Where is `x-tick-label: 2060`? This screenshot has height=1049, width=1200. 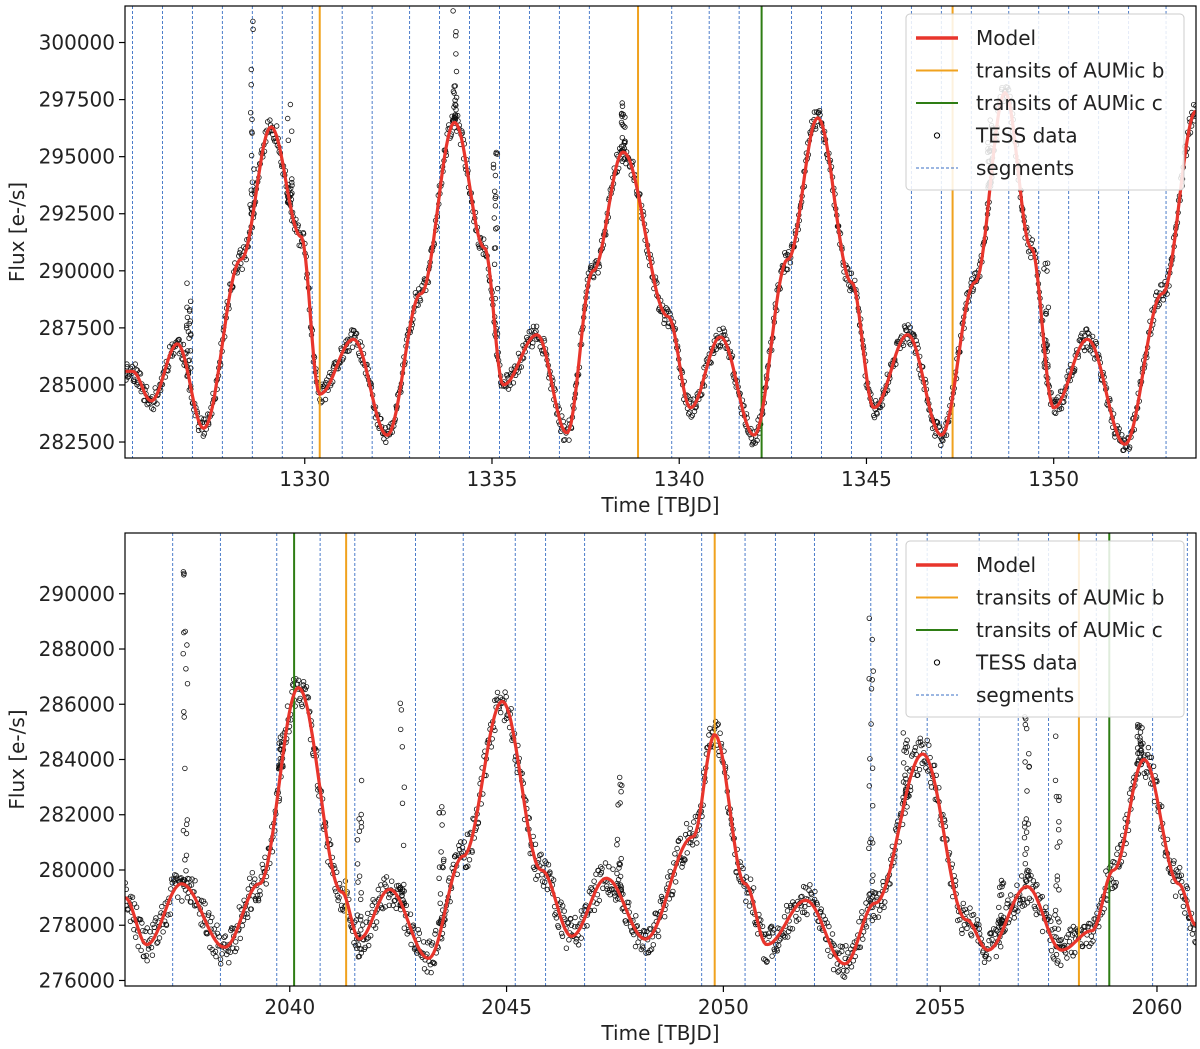 x-tick-label: 2060 is located at coordinates (1157, 1007).